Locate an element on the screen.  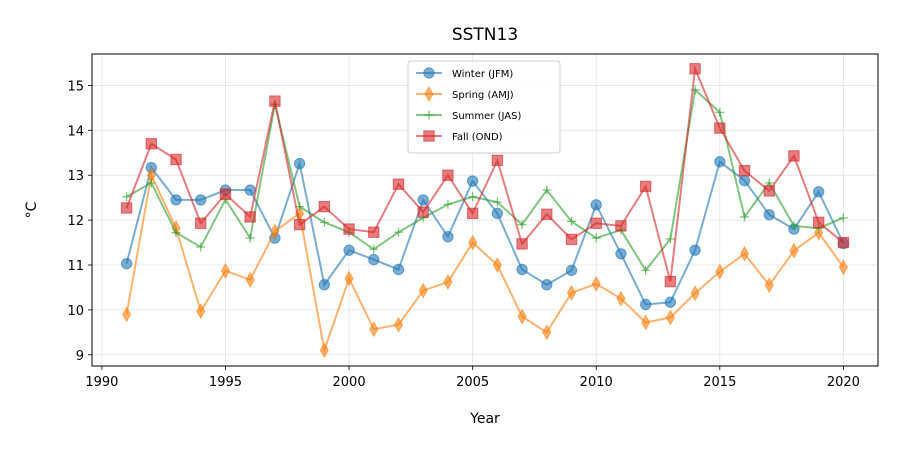
x-tick-label: 2005 is located at coordinates (472, 382).